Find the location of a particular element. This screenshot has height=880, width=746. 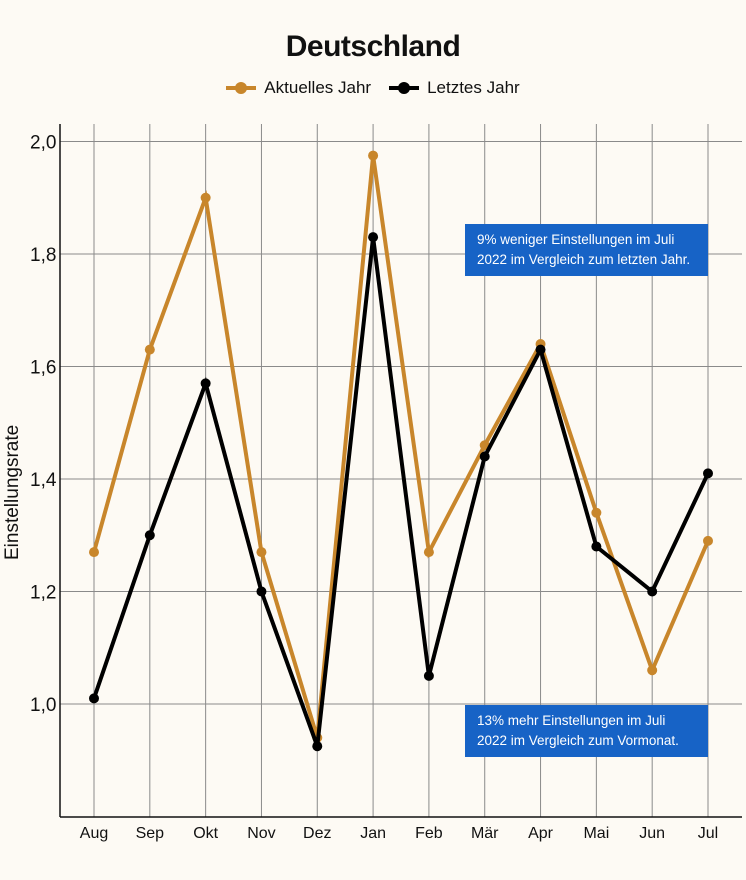

y-tick-label: 2,0 is located at coordinates (43, 143).